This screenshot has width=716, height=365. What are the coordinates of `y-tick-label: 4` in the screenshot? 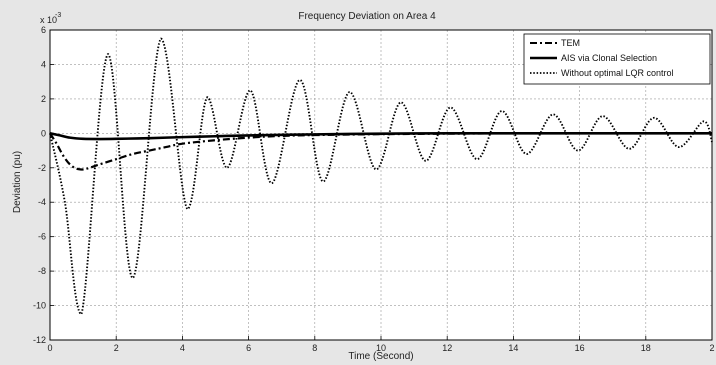 It's located at (43, 64).